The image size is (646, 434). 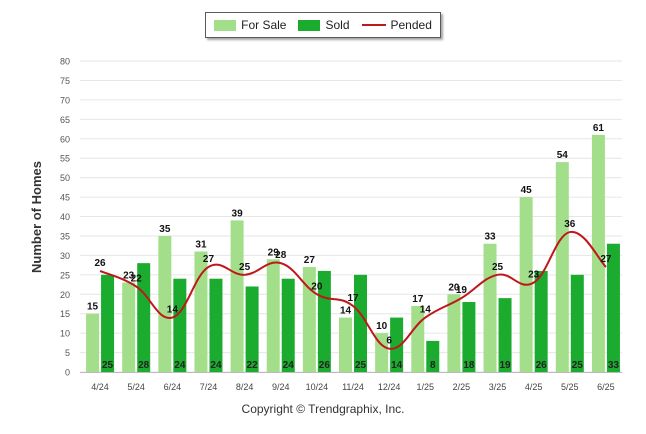 I want to click on data-label-for-sale: 23, so click(x=129, y=276).